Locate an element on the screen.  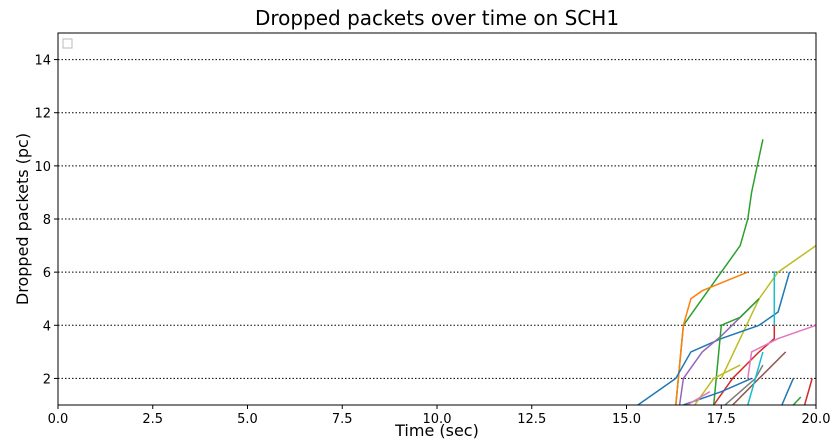
x-tick-label: 7.5 is located at coordinates (342, 419).